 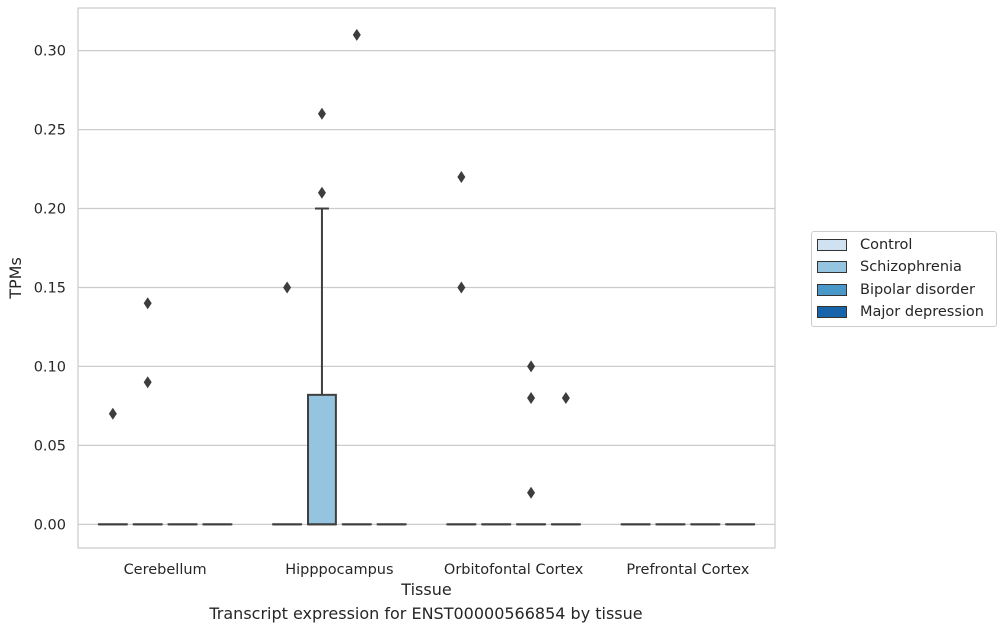 I want to click on legend-swatch-schizophrenia, so click(x=832, y=267).